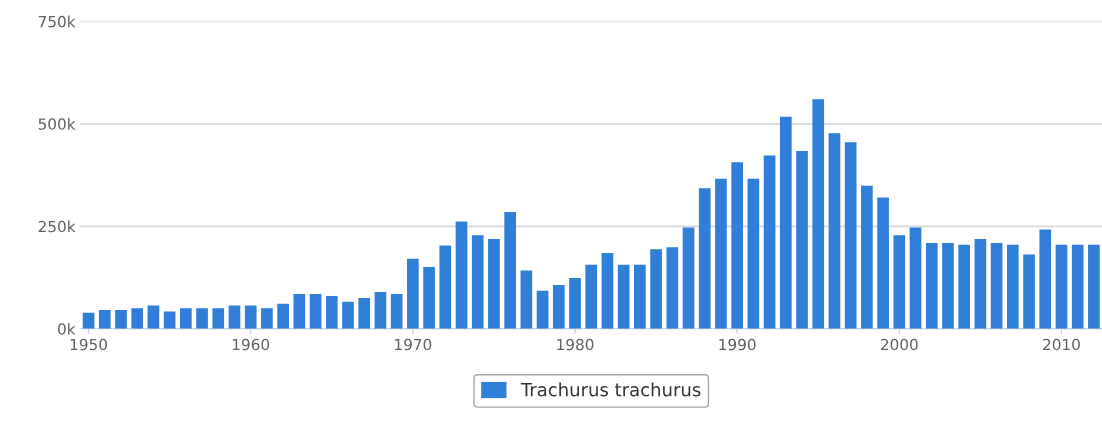  What do you see at coordinates (88, 344) in the screenshot?
I see `x-tick-label: 1950` at bounding box center [88, 344].